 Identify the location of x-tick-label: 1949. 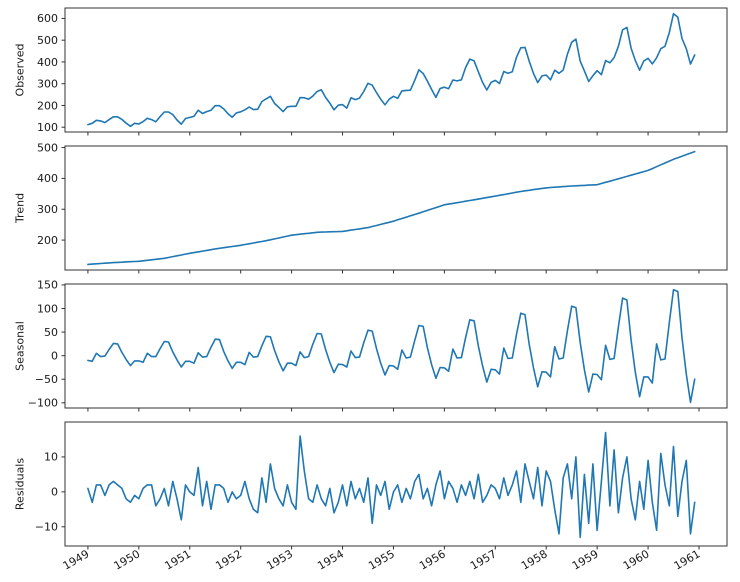
(76, 559).